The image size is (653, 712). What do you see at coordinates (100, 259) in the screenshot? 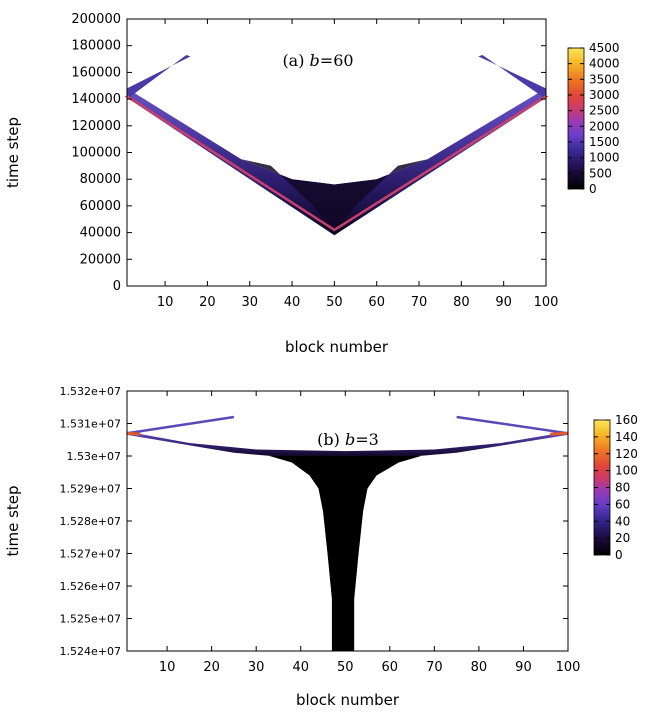
I see `y-tick-label: 20000` at bounding box center [100, 259].